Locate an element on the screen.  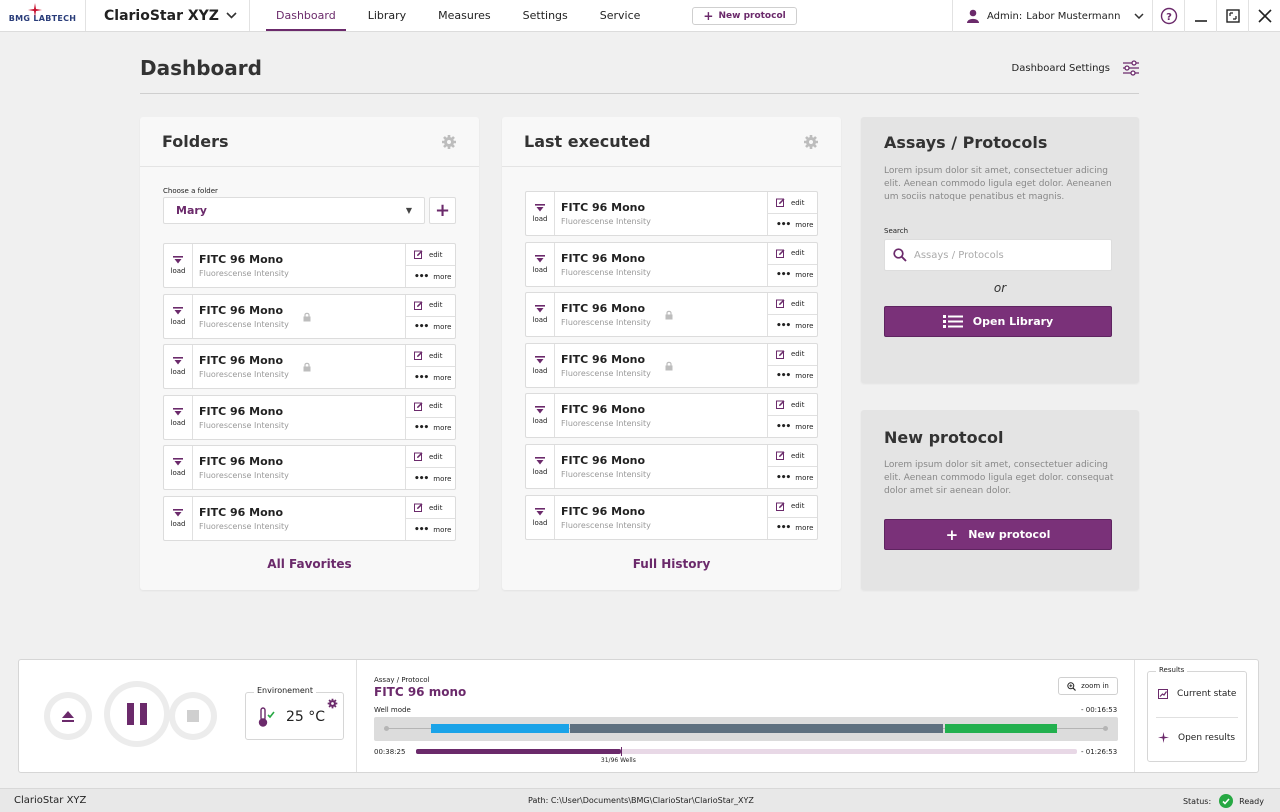
help-button: ? is located at coordinates (1168, 16).